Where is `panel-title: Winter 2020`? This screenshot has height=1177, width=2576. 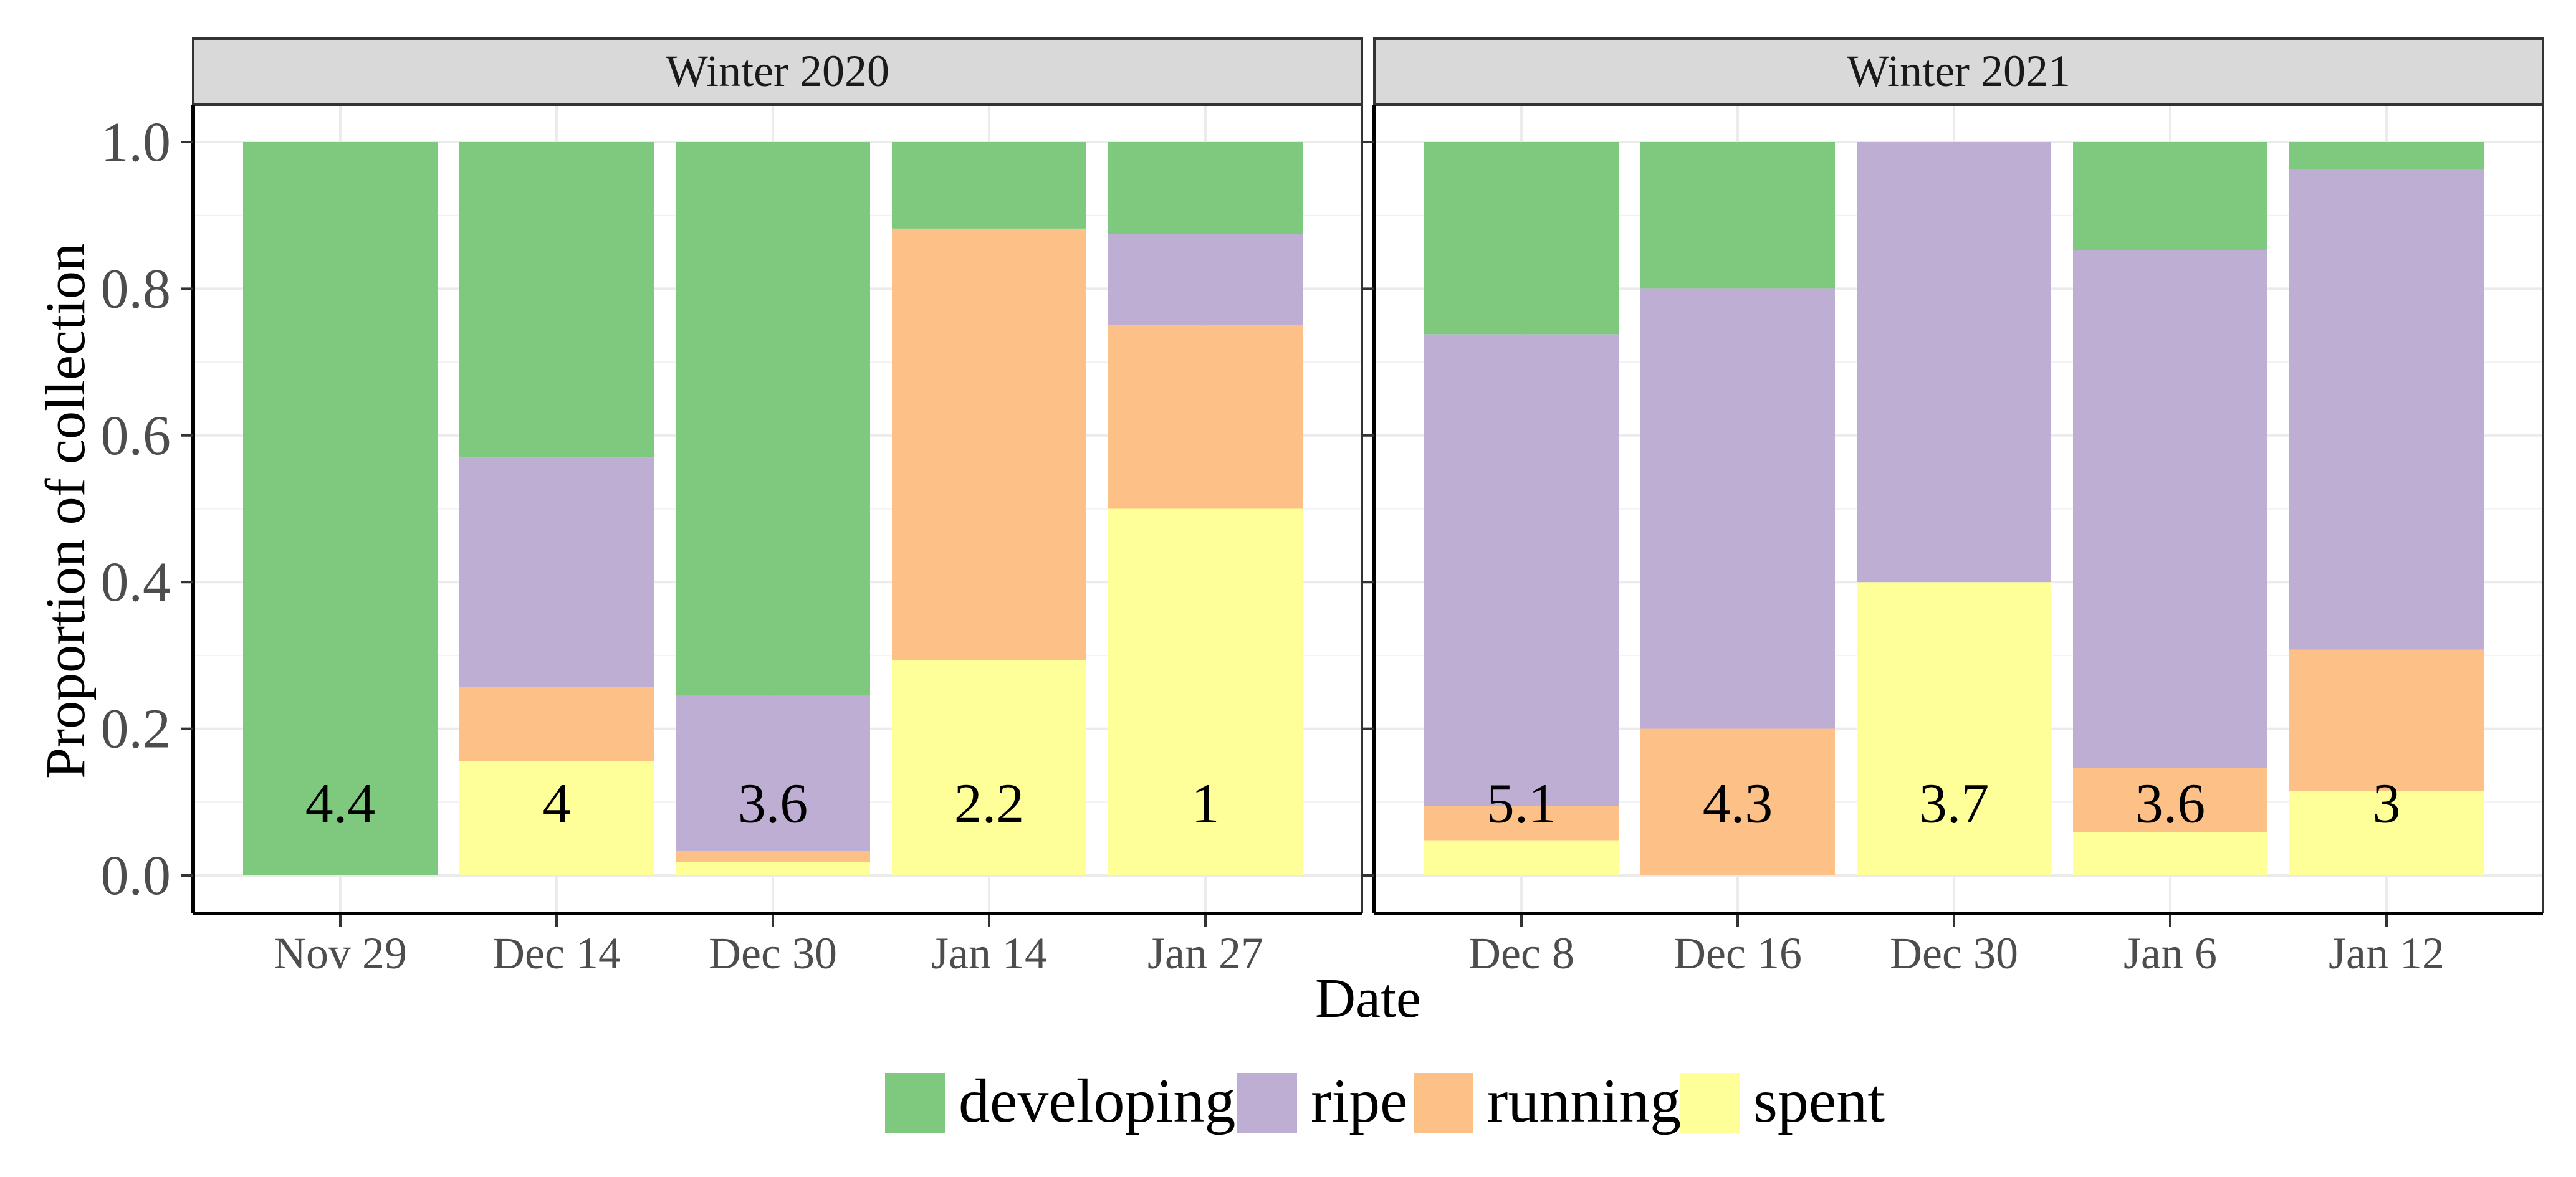
panel-title: Winter 2020 is located at coordinates (778, 71).